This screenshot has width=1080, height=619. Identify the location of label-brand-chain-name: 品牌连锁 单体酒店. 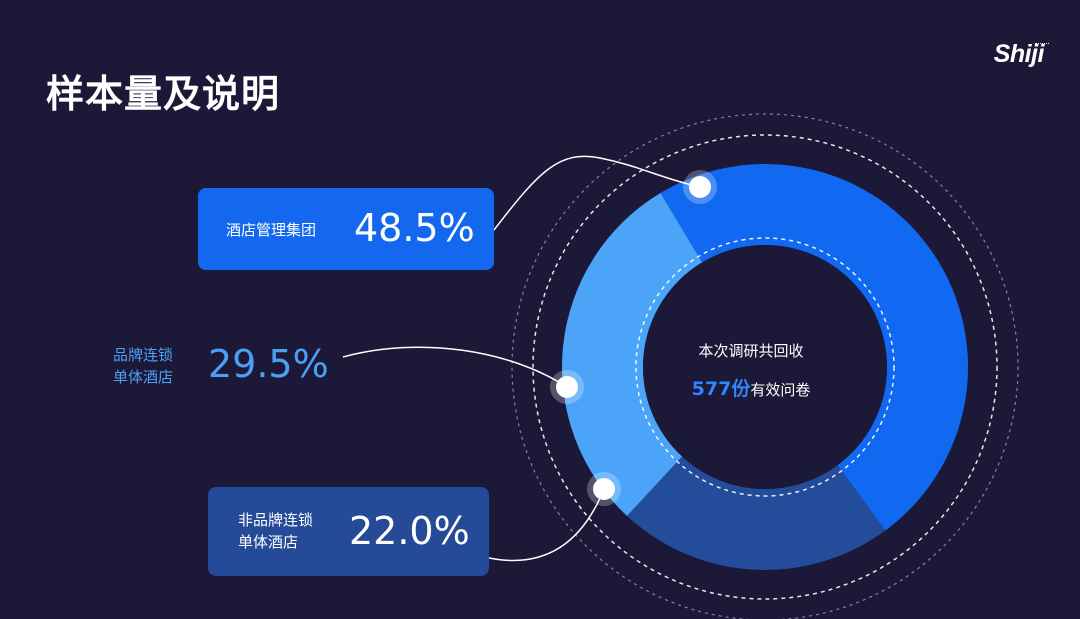
(143, 366).